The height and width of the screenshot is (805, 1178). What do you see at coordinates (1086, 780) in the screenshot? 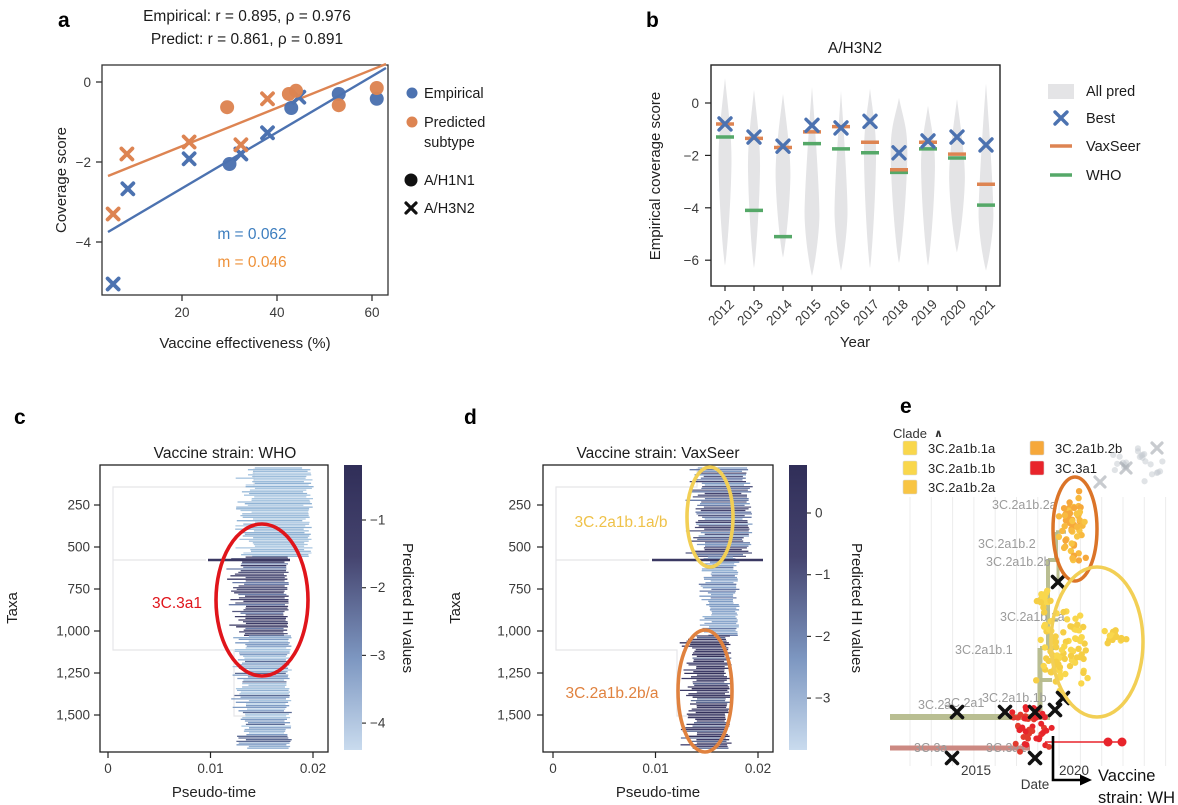
I see `arrowhead-icon` at bounding box center [1086, 780].